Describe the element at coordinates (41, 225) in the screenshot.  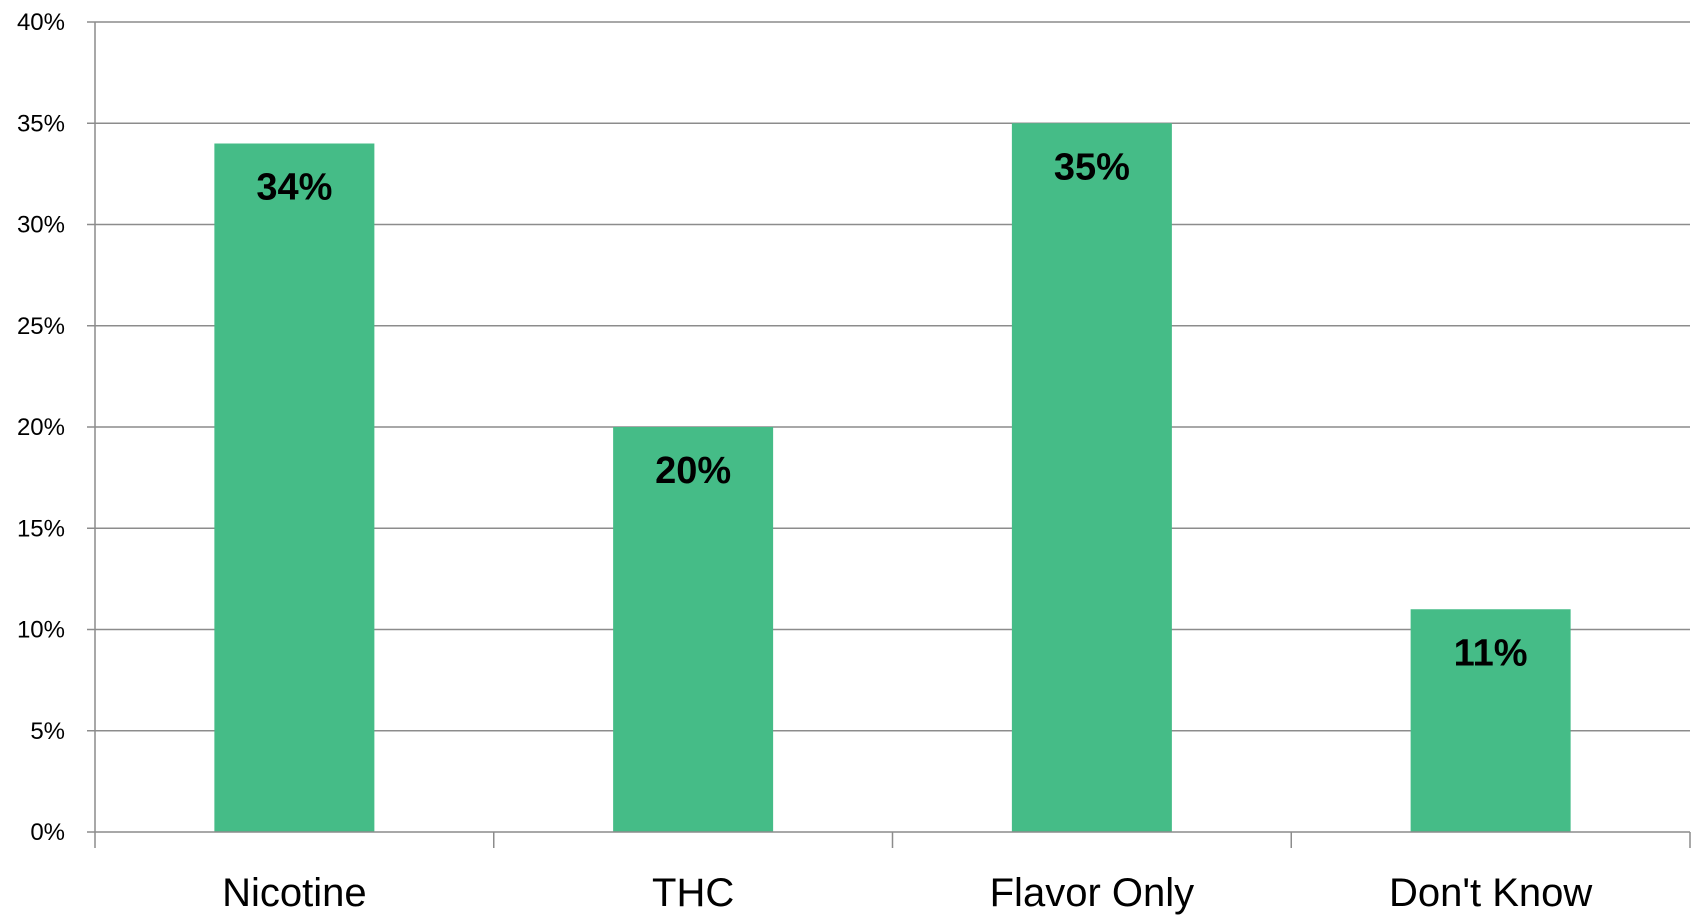
I see `y-tick-label: 30%` at that location.